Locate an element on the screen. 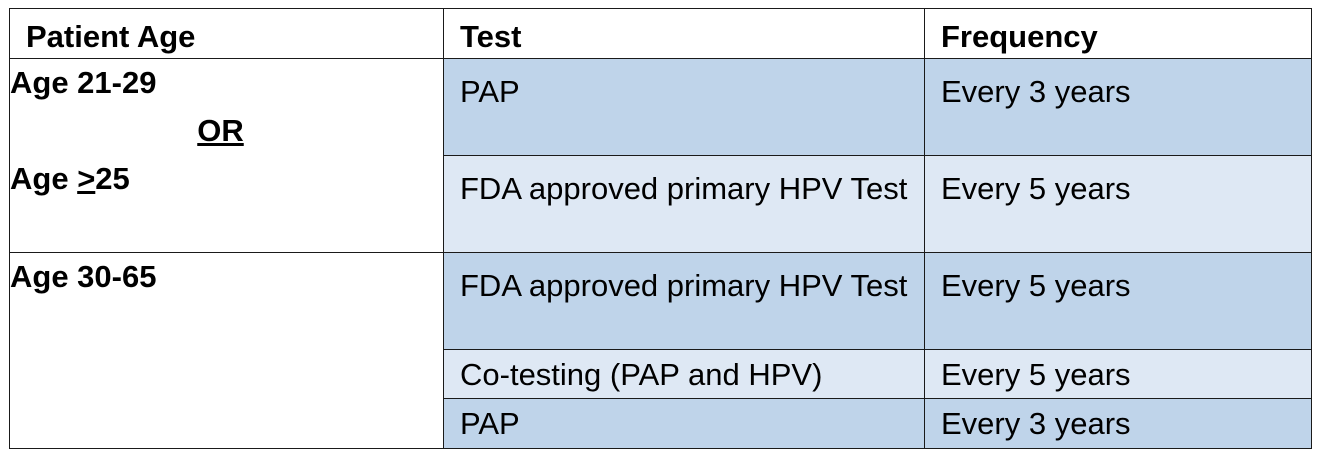 The width and height of the screenshot is (1321, 459). header-frequency: Frequency is located at coordinates (1118, 33).